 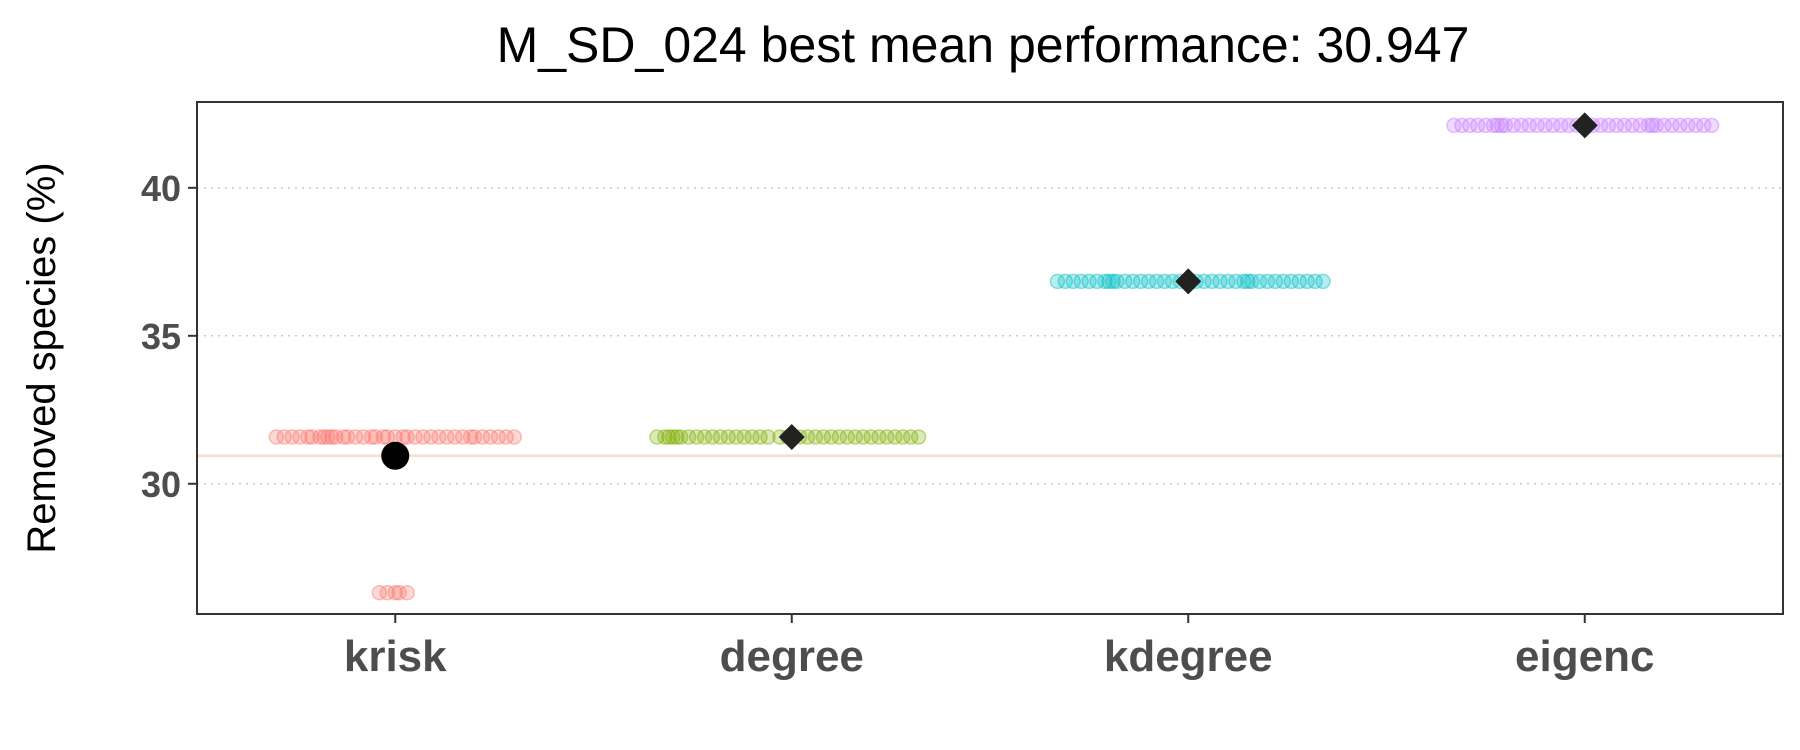 What do you see at coordinates (1188, 656) in the screenshot?
I see `x-tick-label-kdegree: kdegree` at bounding box center [1188, 656].